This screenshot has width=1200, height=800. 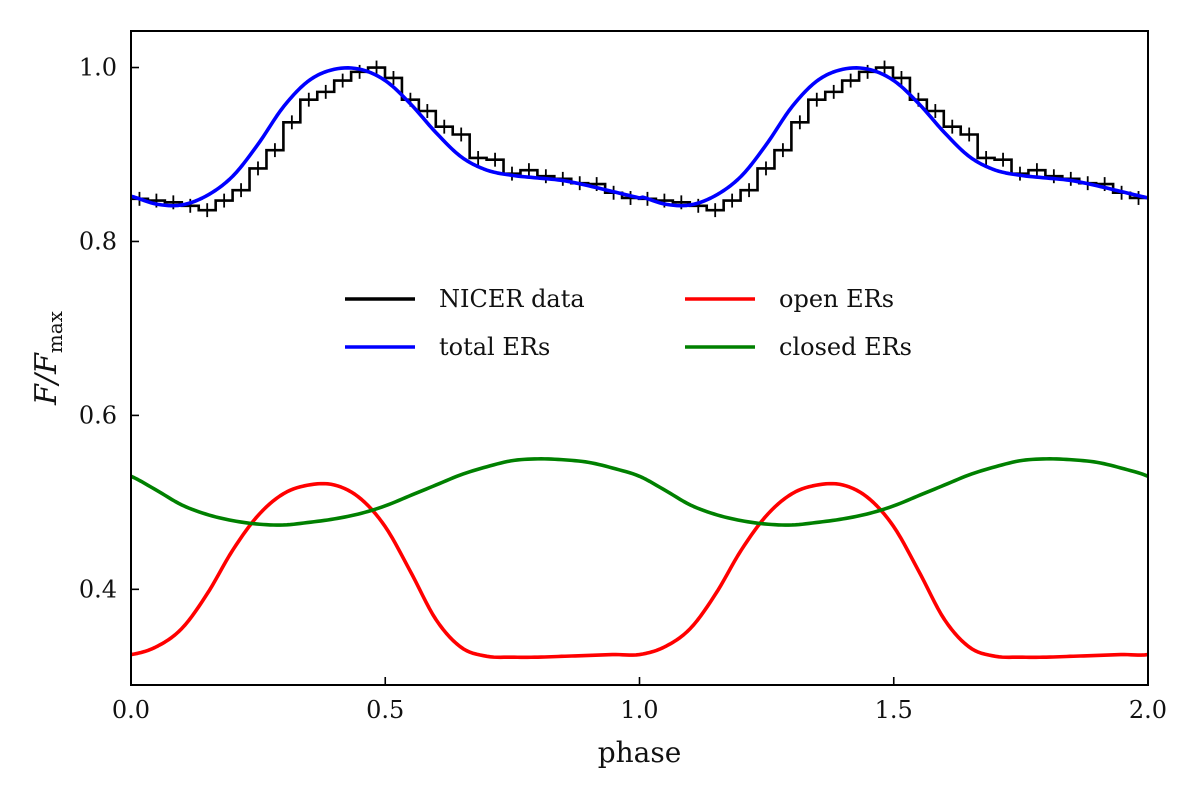 I want to click on y-axis-label-sub: max, so click(x=55, y=331).